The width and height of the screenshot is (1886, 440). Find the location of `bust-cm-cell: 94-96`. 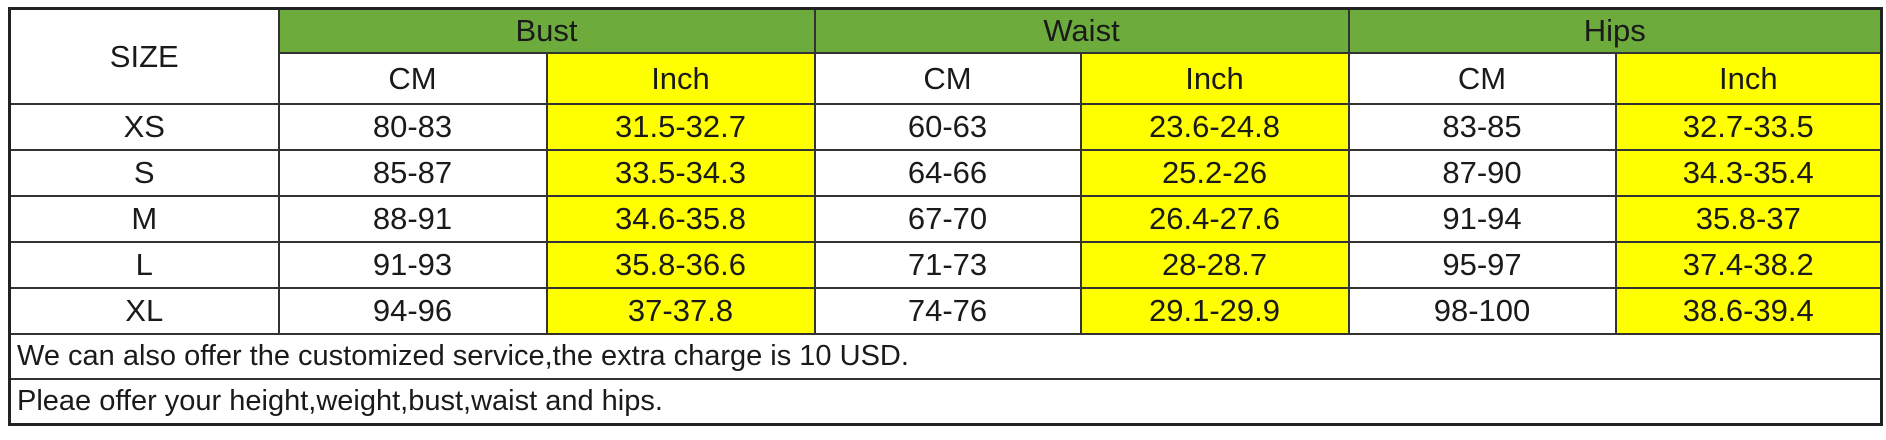

bust-cm-cell: 94-96 is located at coordinates (412, 310).